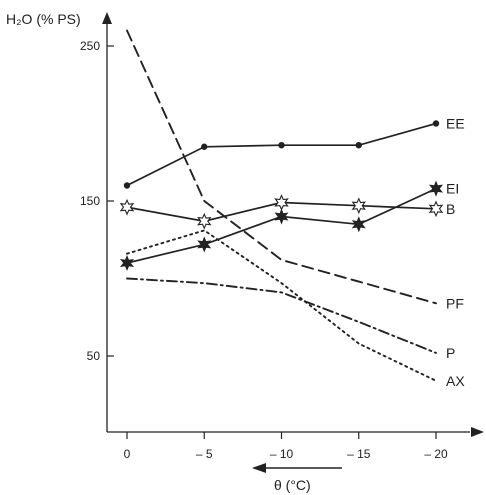 This screenshot has width=486, height=495. What do you see at coordinates (286, 446) in the screenshot?
I see `x-ticks: 0 – 5 – 10 – 15 – 20` at bounding box center [286, 446].